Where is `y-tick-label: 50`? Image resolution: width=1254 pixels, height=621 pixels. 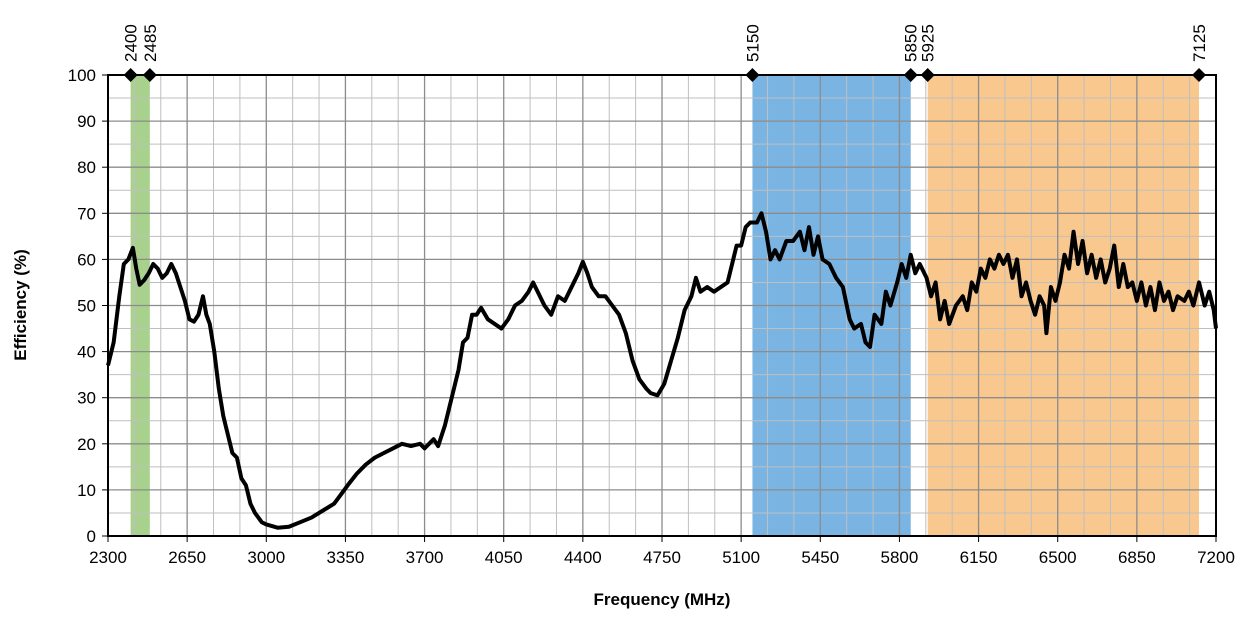 y-tick-label: 50 is located at coordinates (86, 306).